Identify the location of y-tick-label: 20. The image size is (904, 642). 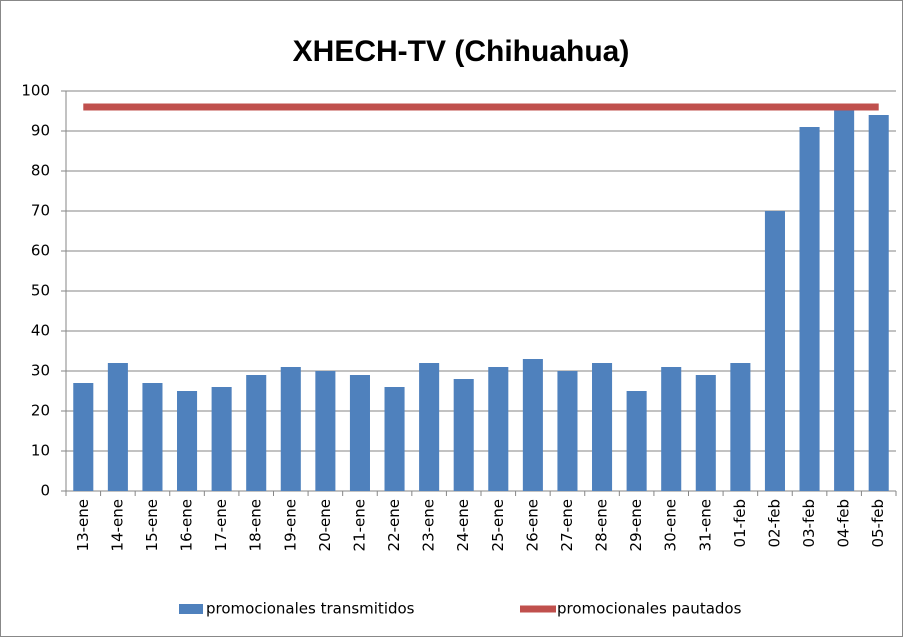
(40, 411).